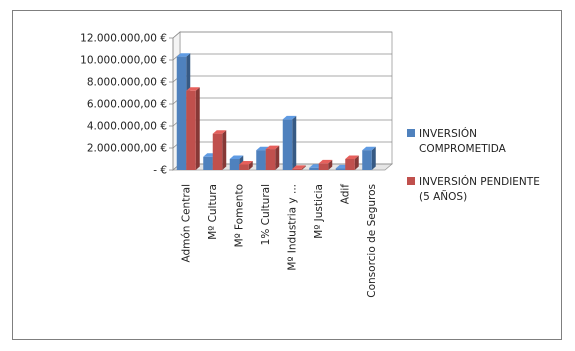  What do you see at coordinates (448, 133) in the screenshot?
I see `legend-label: INVERSIÓN` at bounding box center [448, 133].